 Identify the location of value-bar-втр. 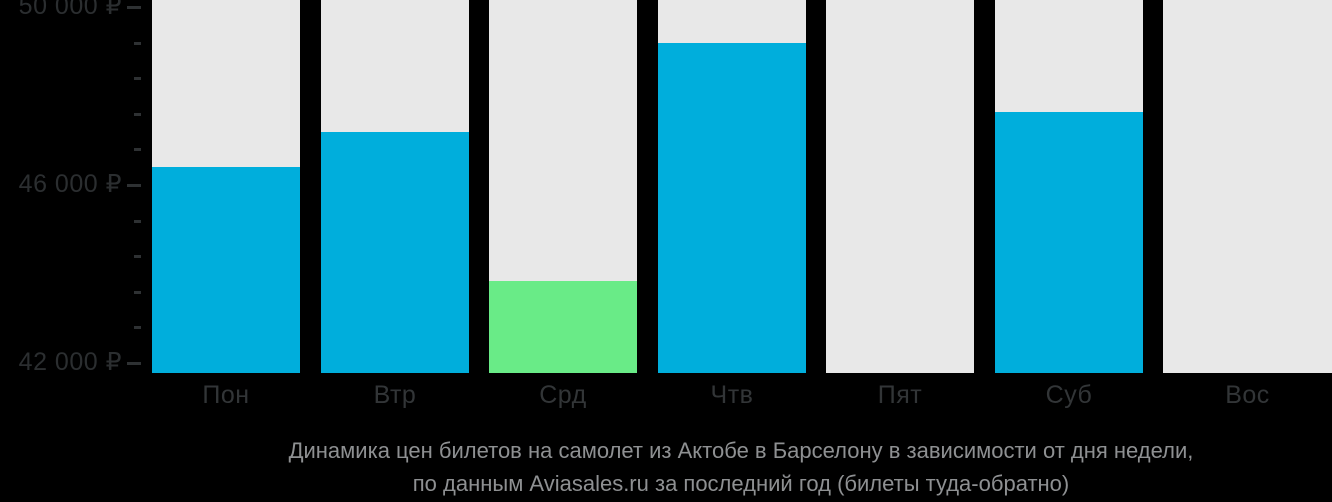
(395, 252).